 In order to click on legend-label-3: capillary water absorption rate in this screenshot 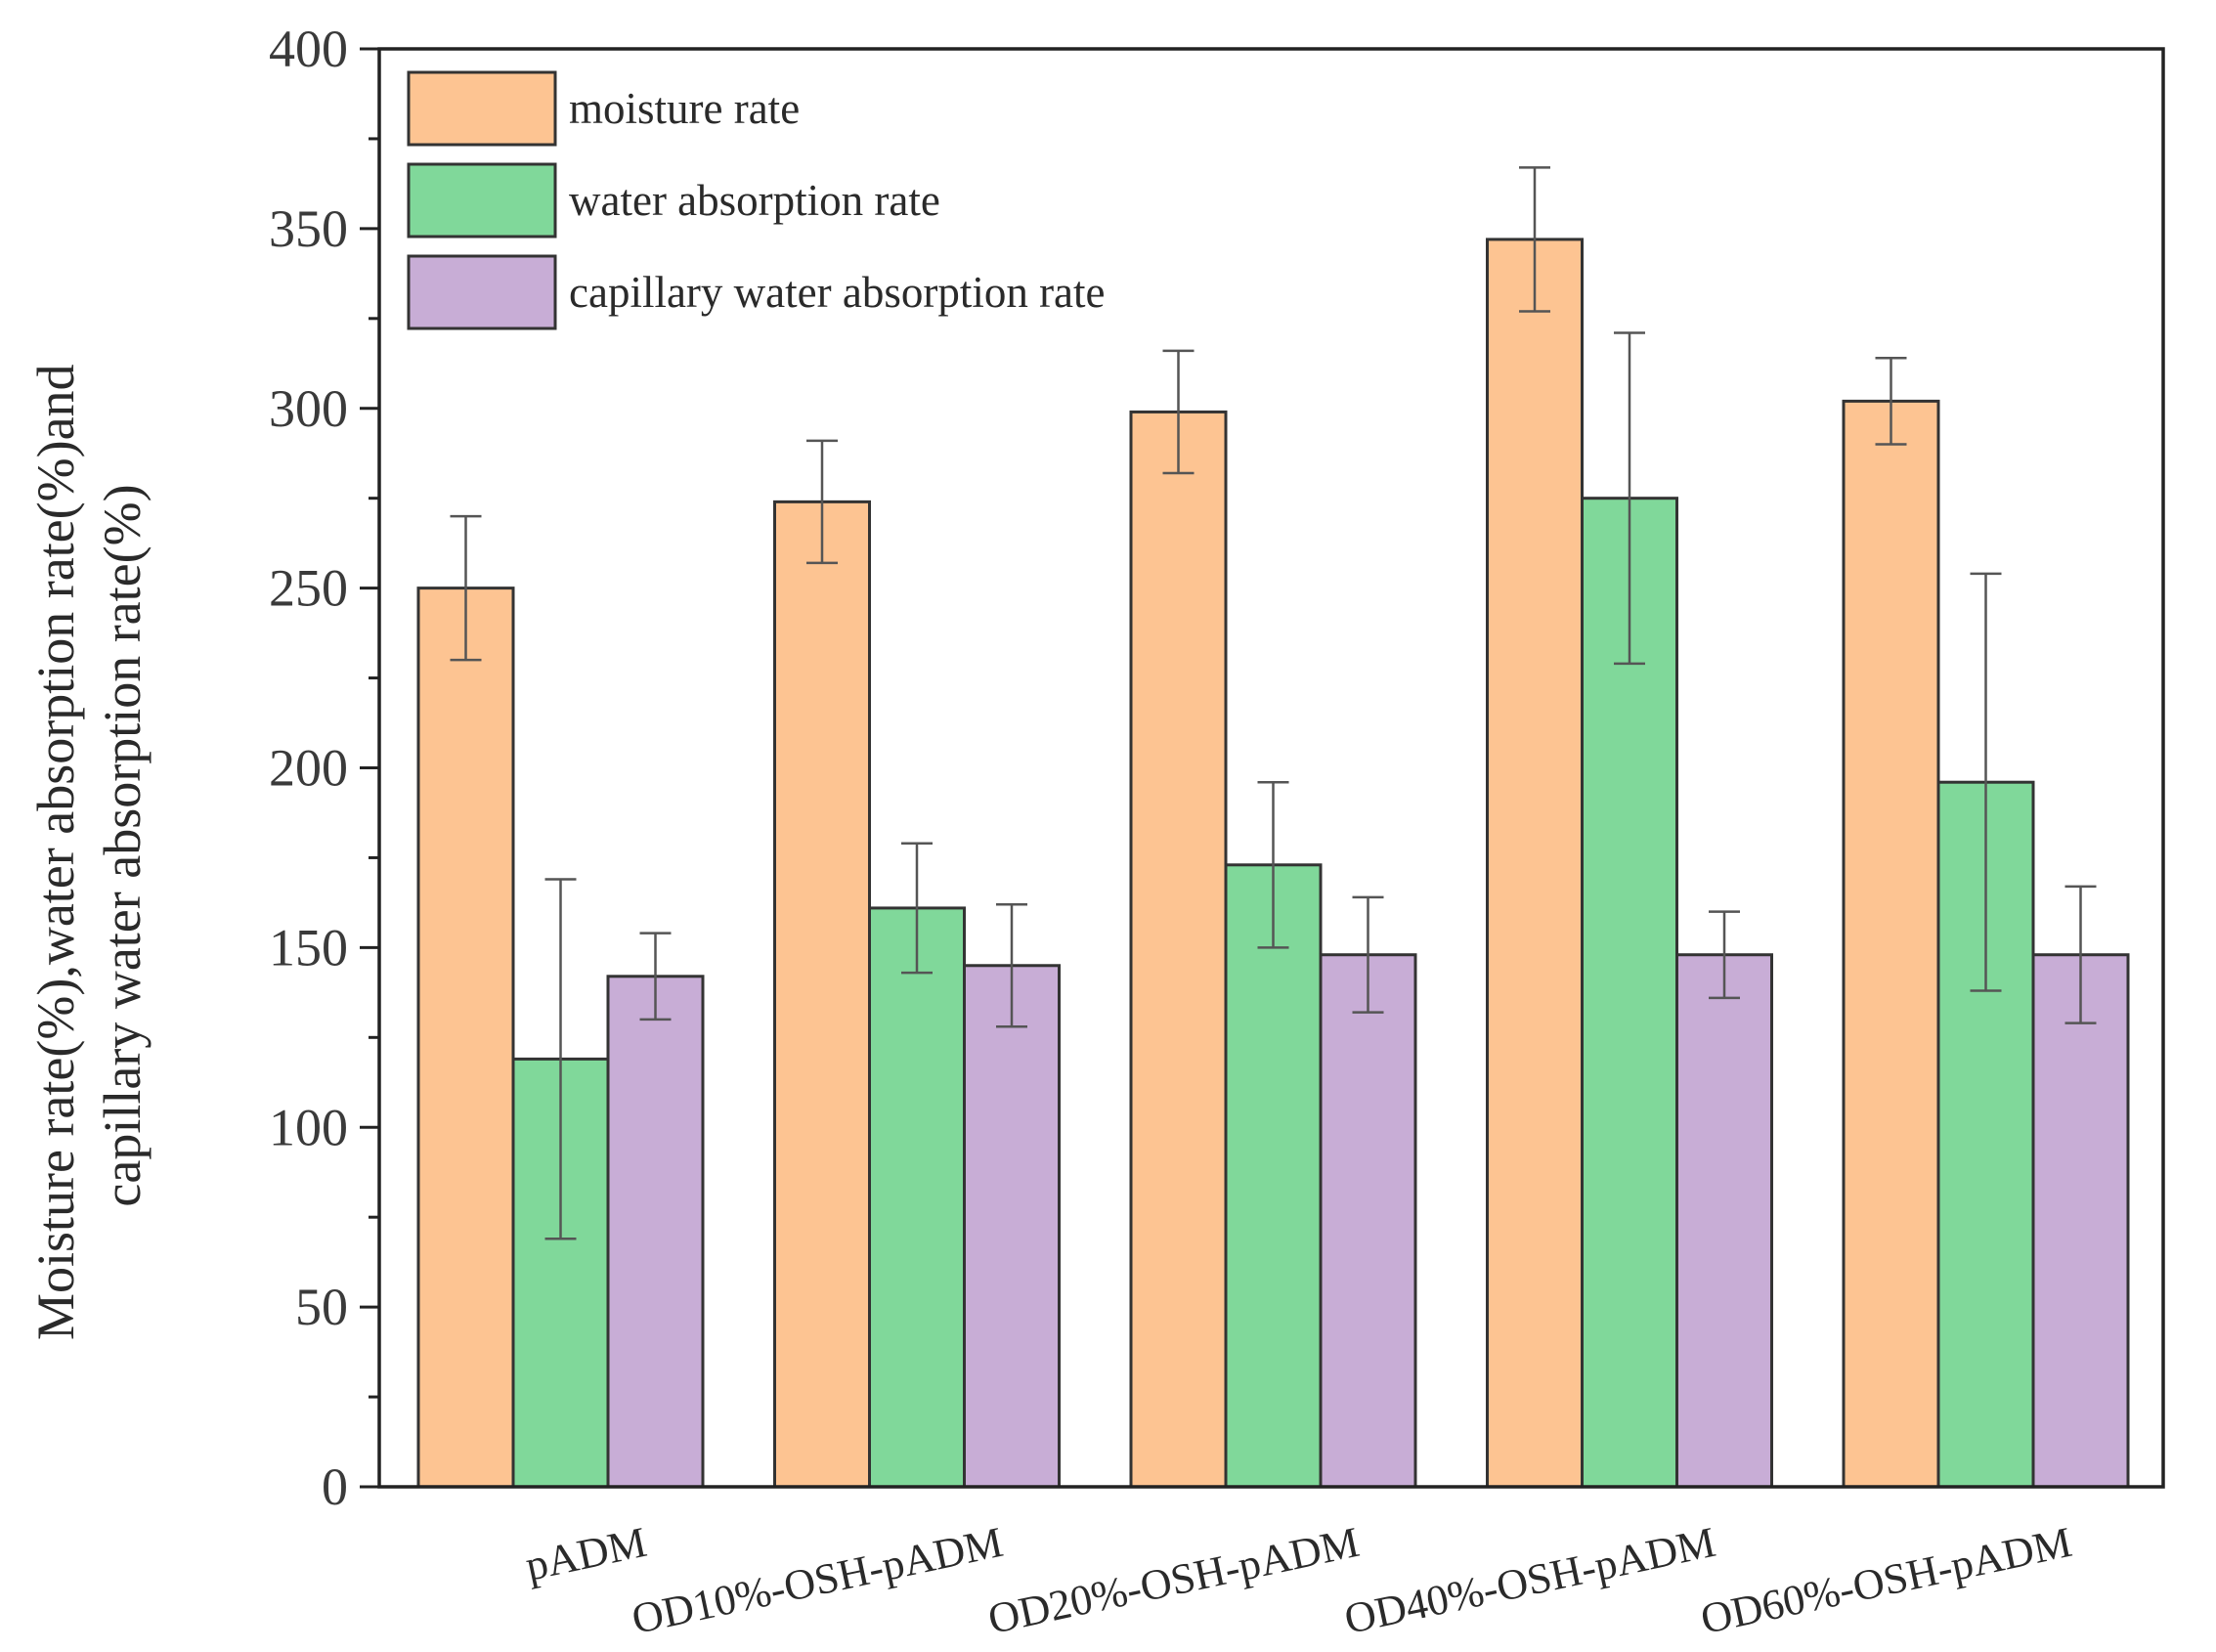, I will do `click(838, 292)`.